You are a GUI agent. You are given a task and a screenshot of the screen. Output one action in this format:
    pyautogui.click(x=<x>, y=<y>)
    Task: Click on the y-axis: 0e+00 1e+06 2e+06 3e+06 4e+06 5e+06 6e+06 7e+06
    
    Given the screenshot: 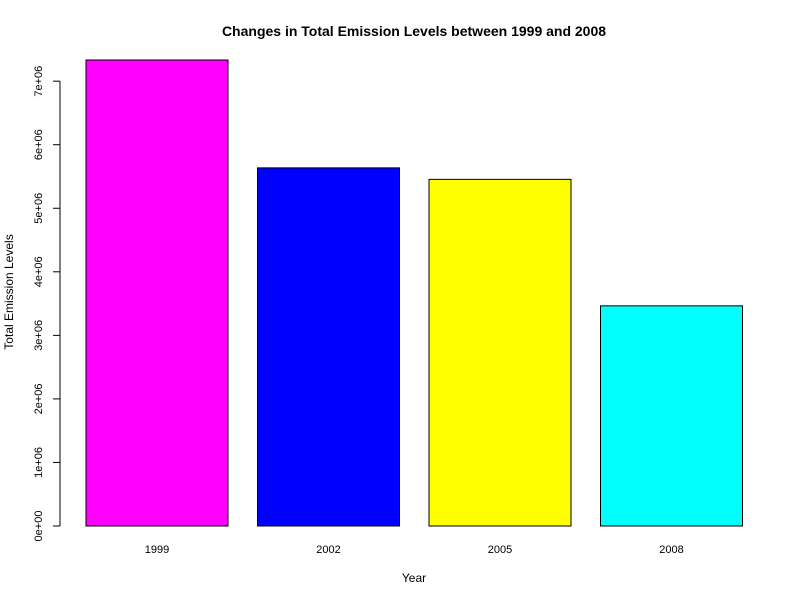 What is the action you would take?
    pyautogui.click(x=47, y=304)
    